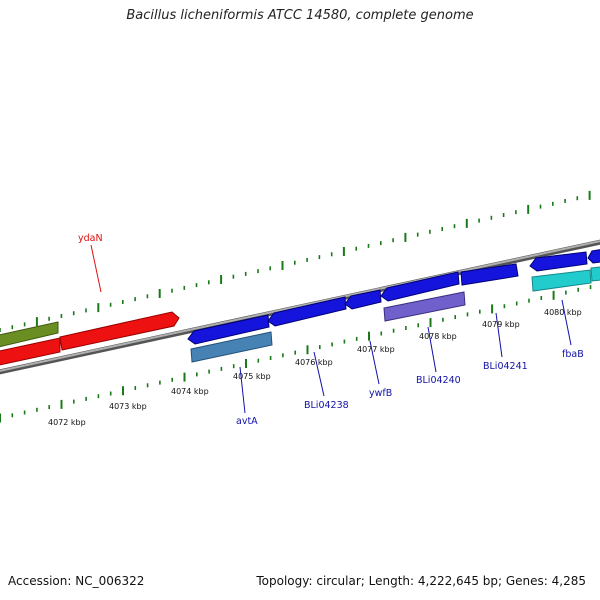 The height and width of the screenshot is (600, 600). I want to click on gene-olive-forward, so click(29, 335).